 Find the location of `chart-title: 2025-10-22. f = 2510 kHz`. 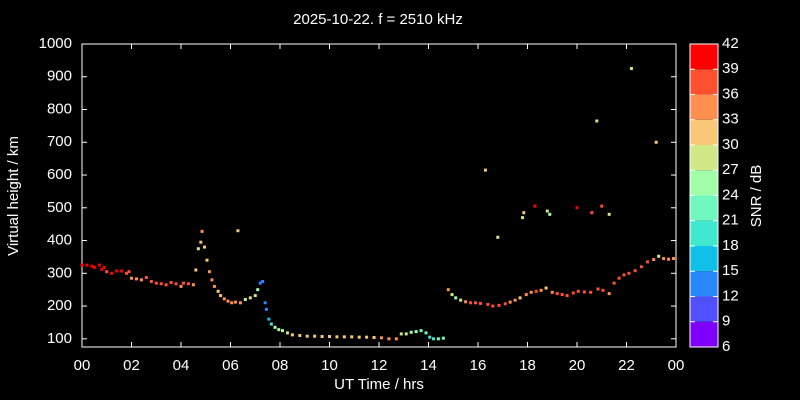

chart-title: 2025-10-22. f = 2510 kHz is located at coordinates (378, 19).